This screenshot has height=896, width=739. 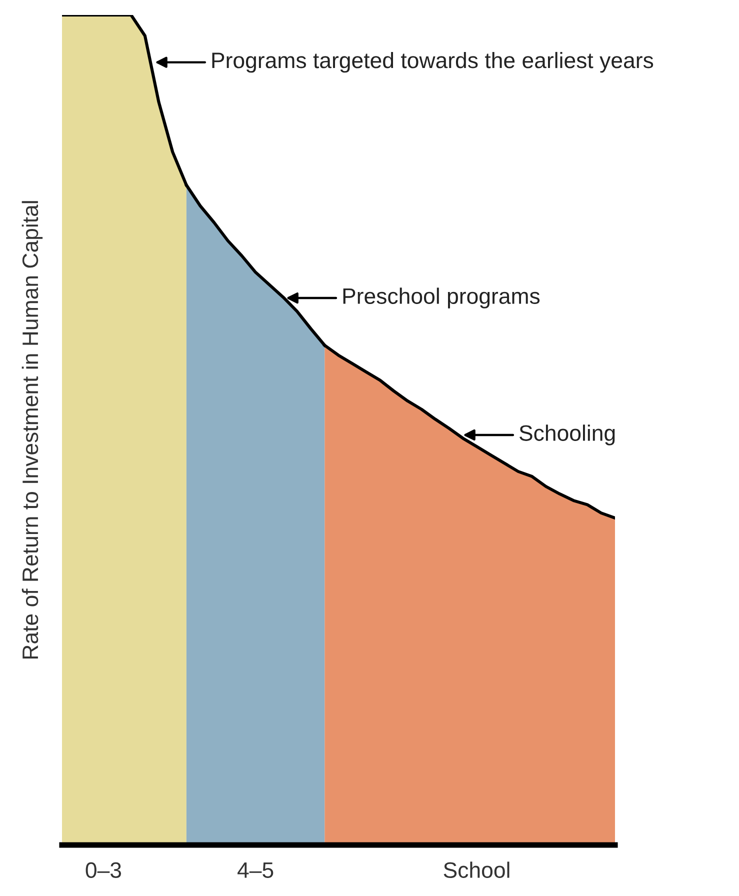 I want to click on annotation: Programs targeted towards the earliest years, so click(x=433, y=62).